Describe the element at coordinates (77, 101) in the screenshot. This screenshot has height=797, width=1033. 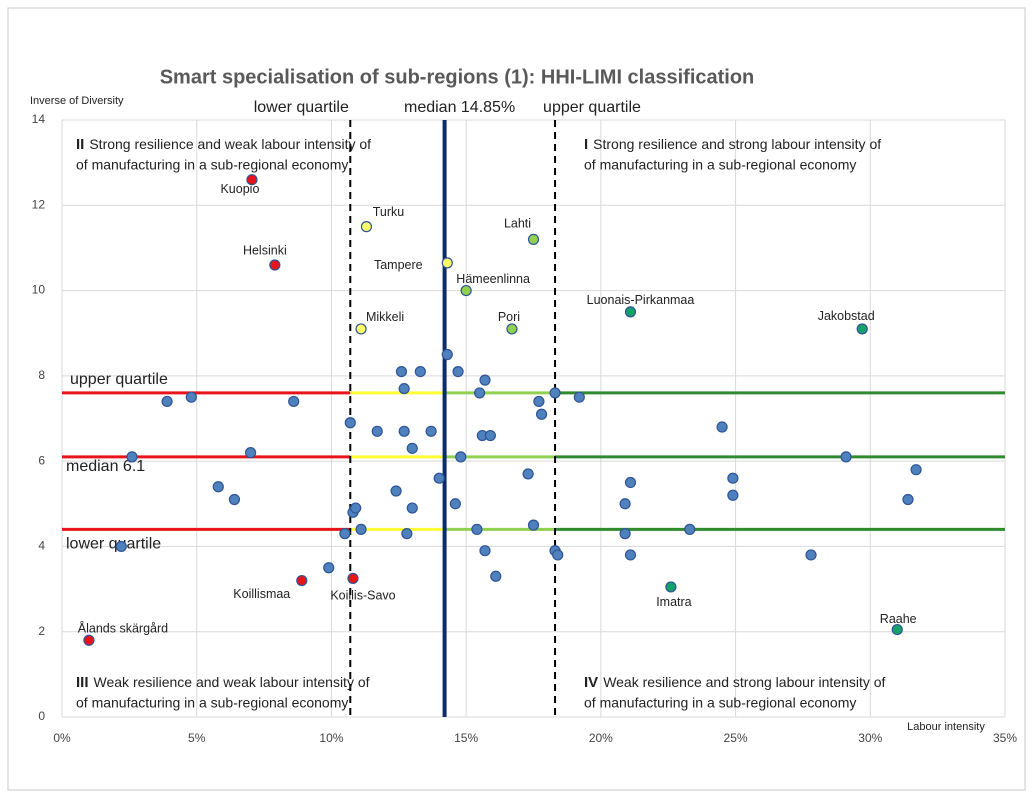
I see `y-axis-label: Inverse of Diversity` at that location.